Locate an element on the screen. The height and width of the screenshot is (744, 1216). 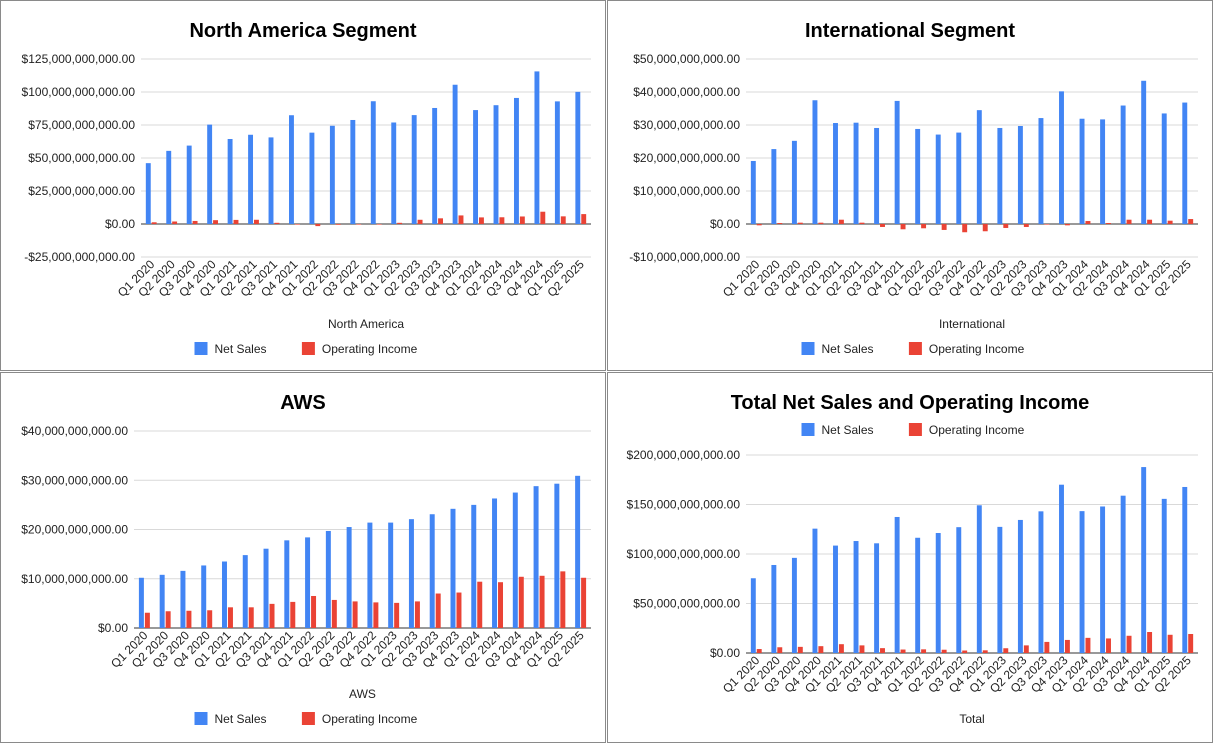
legend-swatch-operating-income is located at coordinates (915, 348).